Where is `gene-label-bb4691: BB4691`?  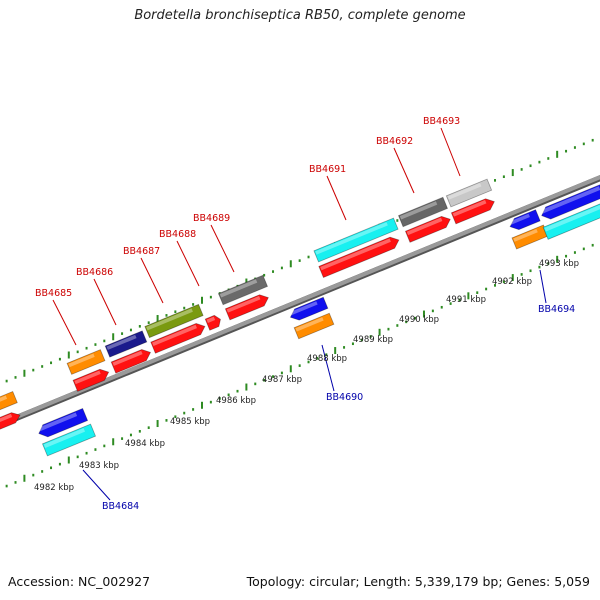 gene-label-bb4691: BB4691 is located at coordinates (327, 169).